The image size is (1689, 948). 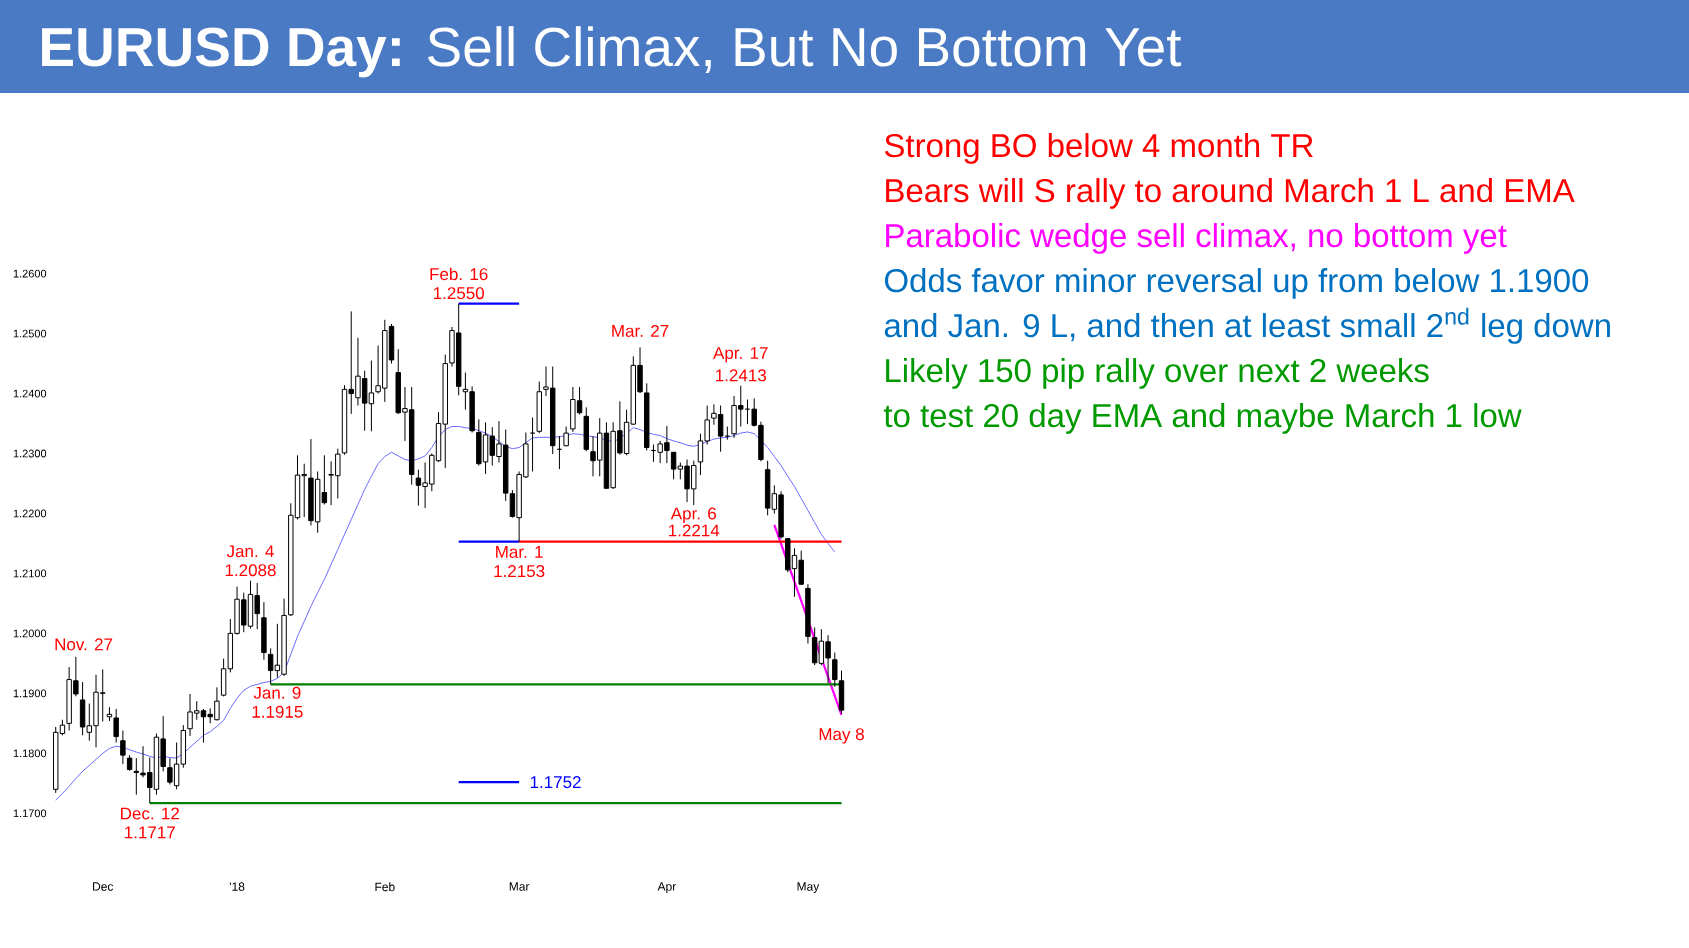 I want to click on text: Bears will S rally to around March 1 L and EMA, so click(x=1230, y=193).